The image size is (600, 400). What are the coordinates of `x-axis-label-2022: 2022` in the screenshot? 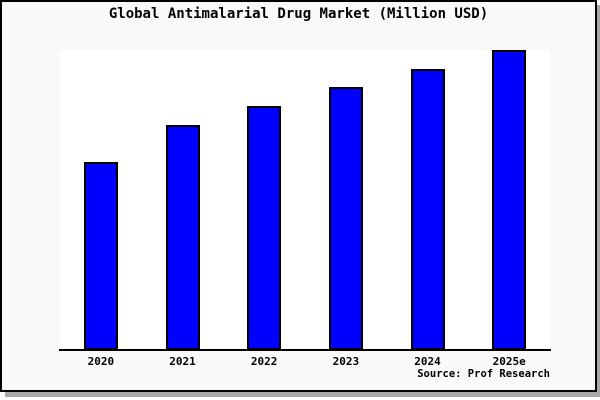 It's located at (264, 361).